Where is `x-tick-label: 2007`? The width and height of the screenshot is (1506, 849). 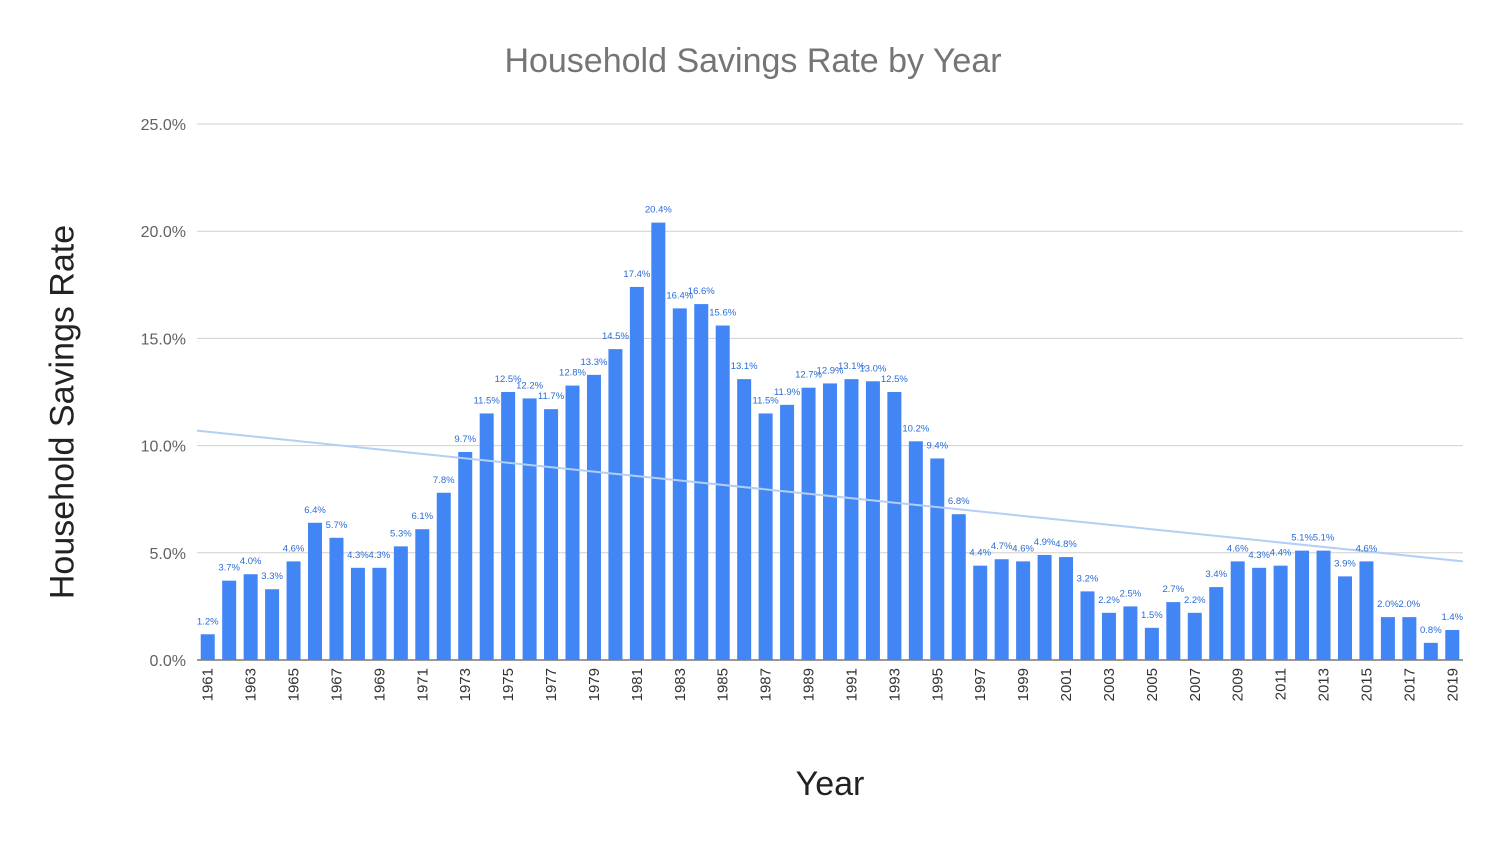
x-tick-label: 2007 is located at coordinates (1195, 684).